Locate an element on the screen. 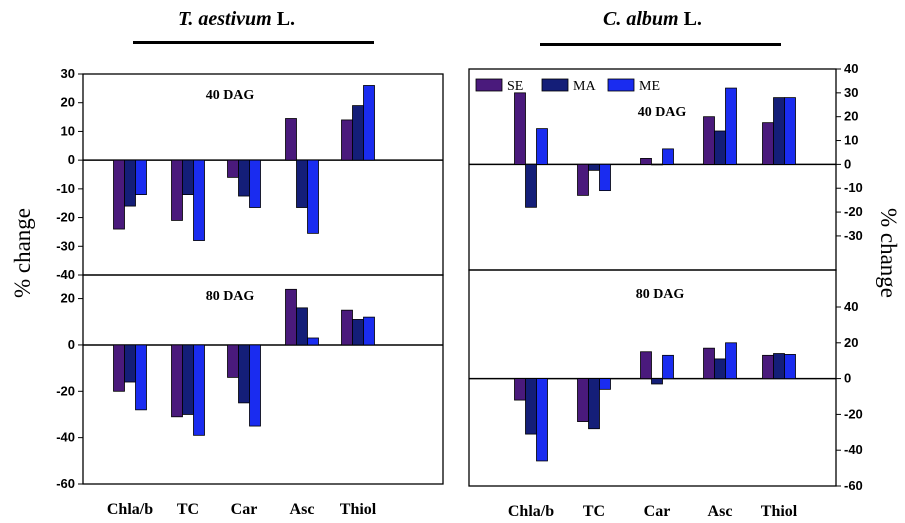 The height and width of the screenshot is (523, 905). y-tick-label: 10 is located at coordinates (68, 130).